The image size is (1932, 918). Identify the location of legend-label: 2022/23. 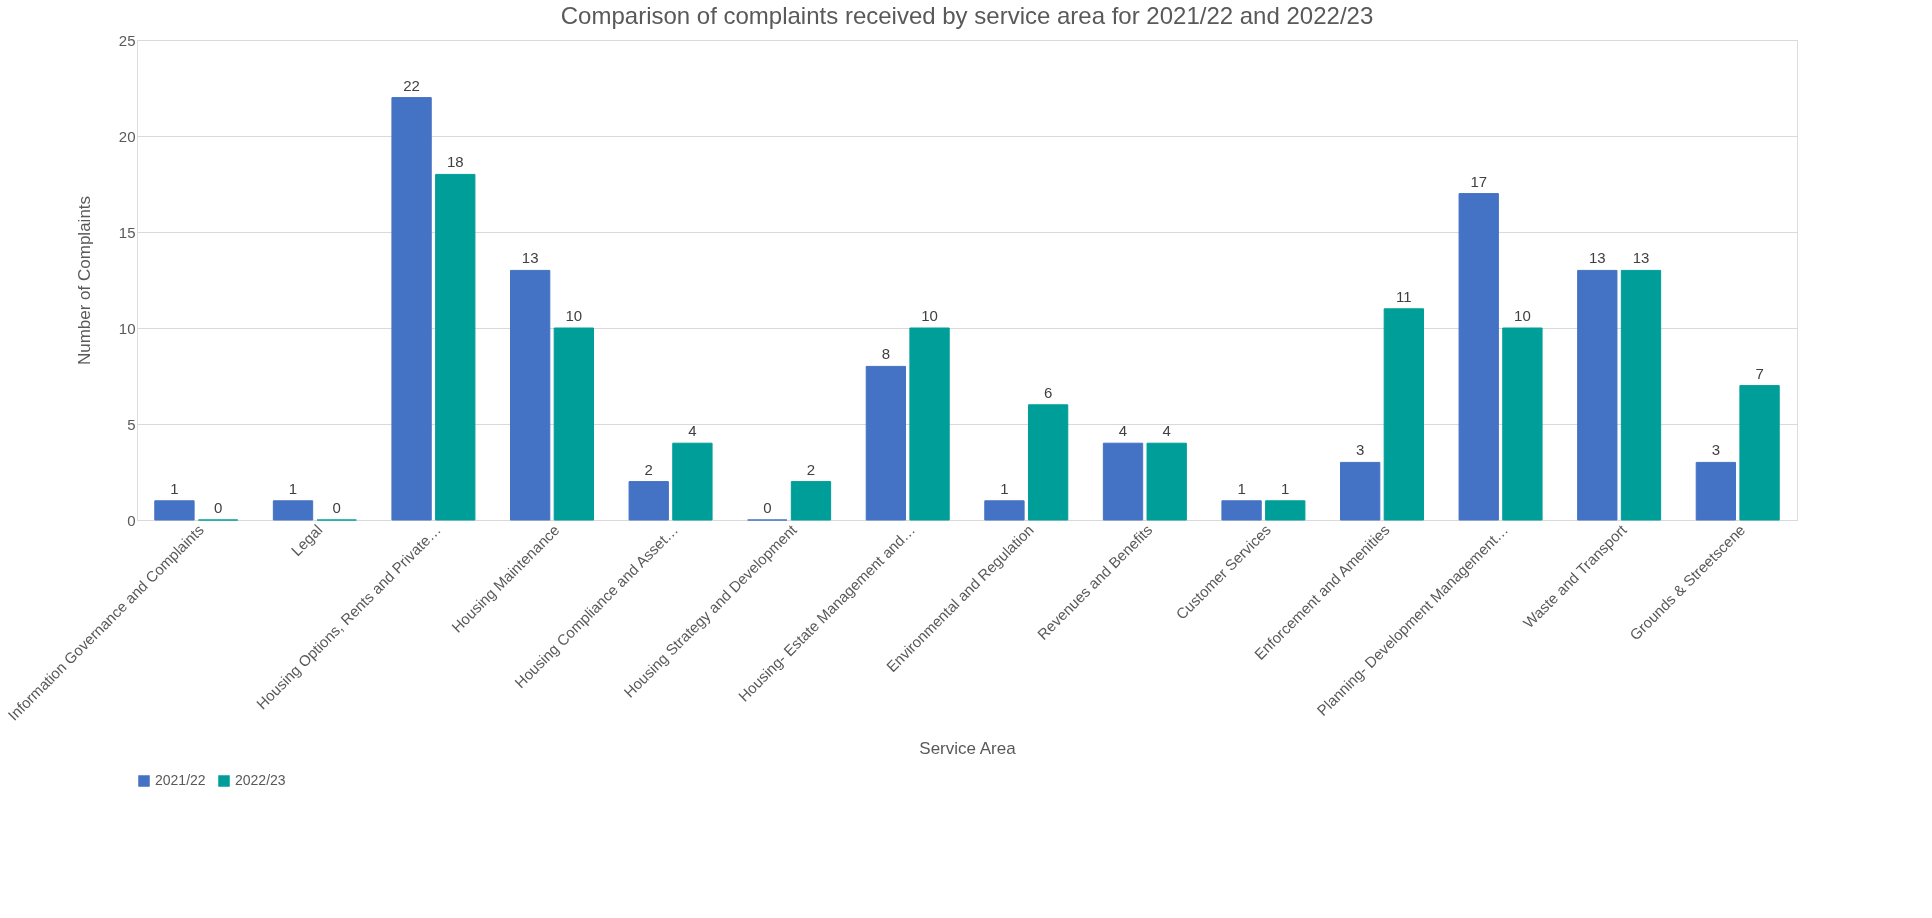
(260, 780).